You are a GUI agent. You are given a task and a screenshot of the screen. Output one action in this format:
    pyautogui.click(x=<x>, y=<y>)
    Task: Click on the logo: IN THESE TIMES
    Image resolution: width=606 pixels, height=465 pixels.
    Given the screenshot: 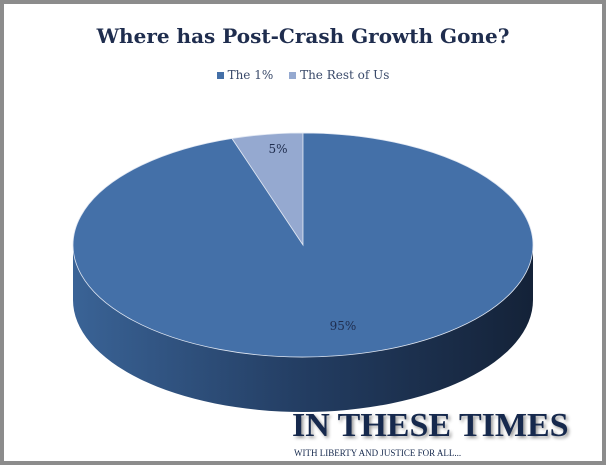 What is the action you would take?
    pyautogui.click(x=430, y=425)
    